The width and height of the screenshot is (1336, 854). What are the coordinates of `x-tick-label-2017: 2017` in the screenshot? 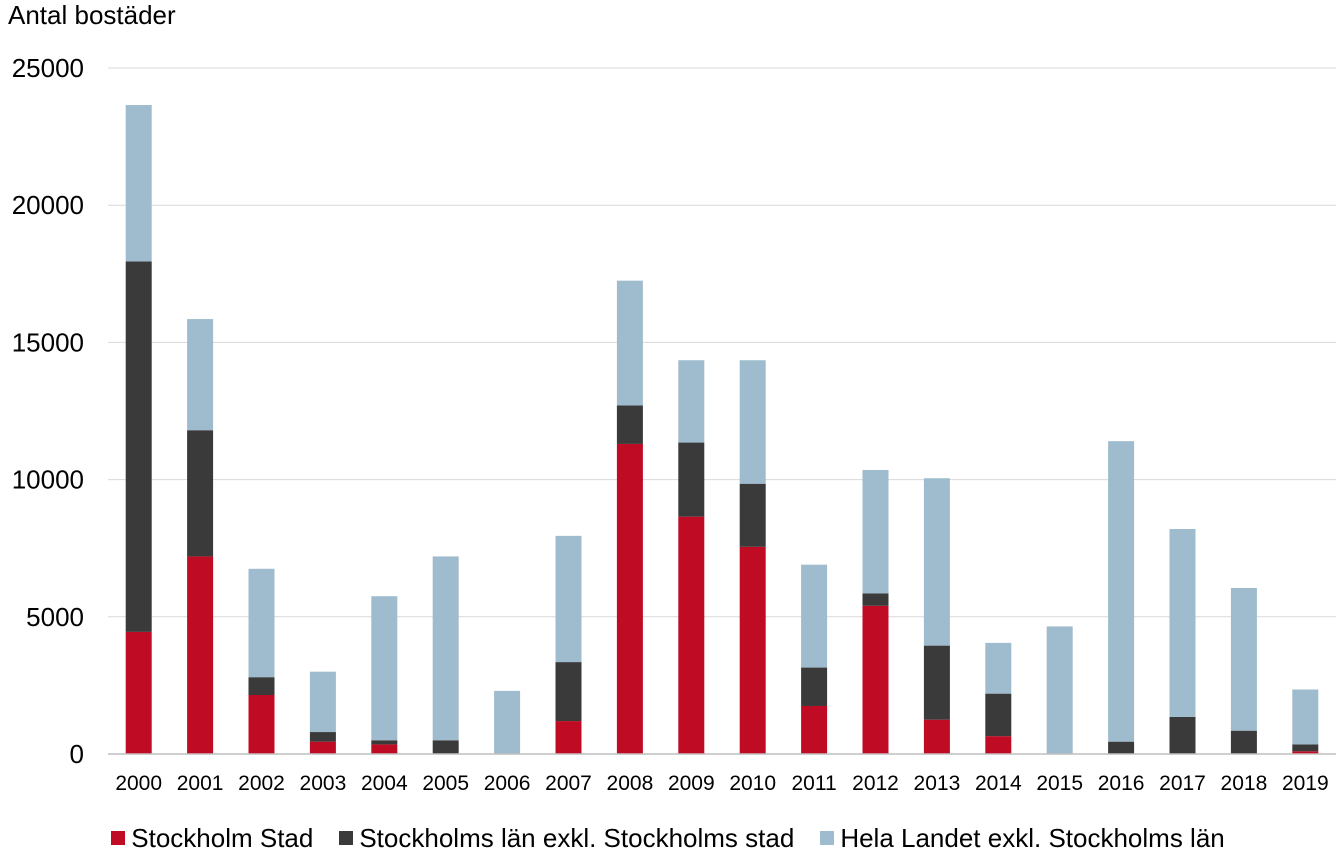 It's located at (1182, 783).